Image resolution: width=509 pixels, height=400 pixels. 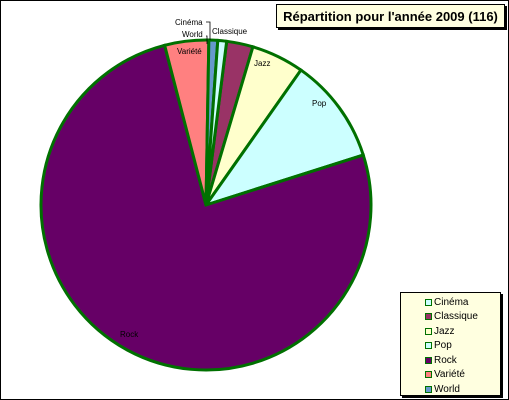 I want to click on legend-label: Cinéma, so click(x=451, y=302).